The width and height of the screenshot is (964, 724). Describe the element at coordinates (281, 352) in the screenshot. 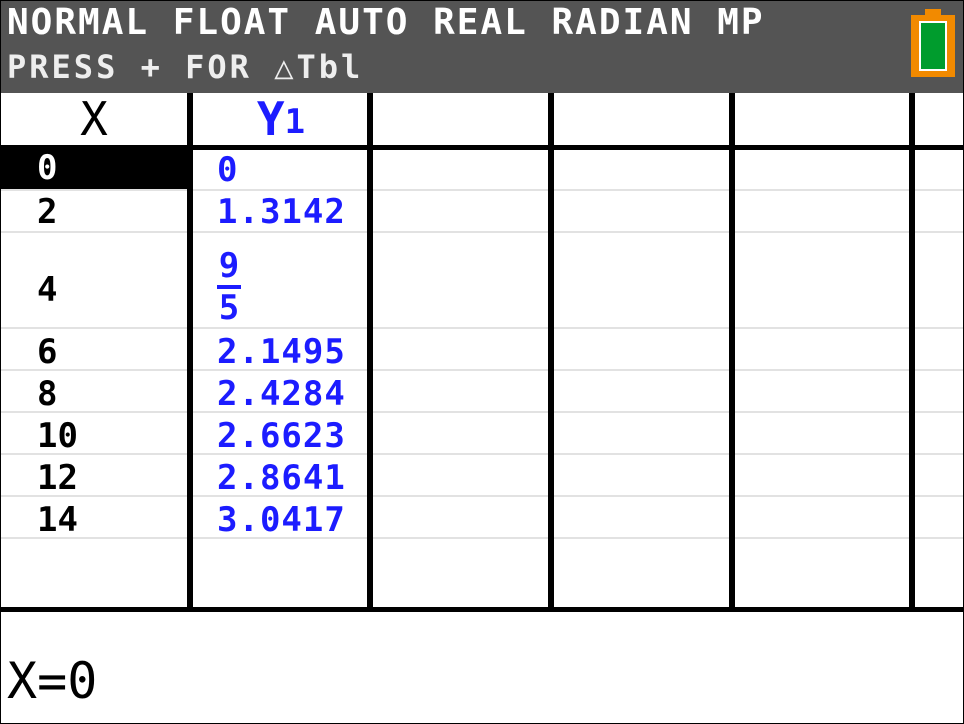

I see `y1-cell: 2.1495` at that location.